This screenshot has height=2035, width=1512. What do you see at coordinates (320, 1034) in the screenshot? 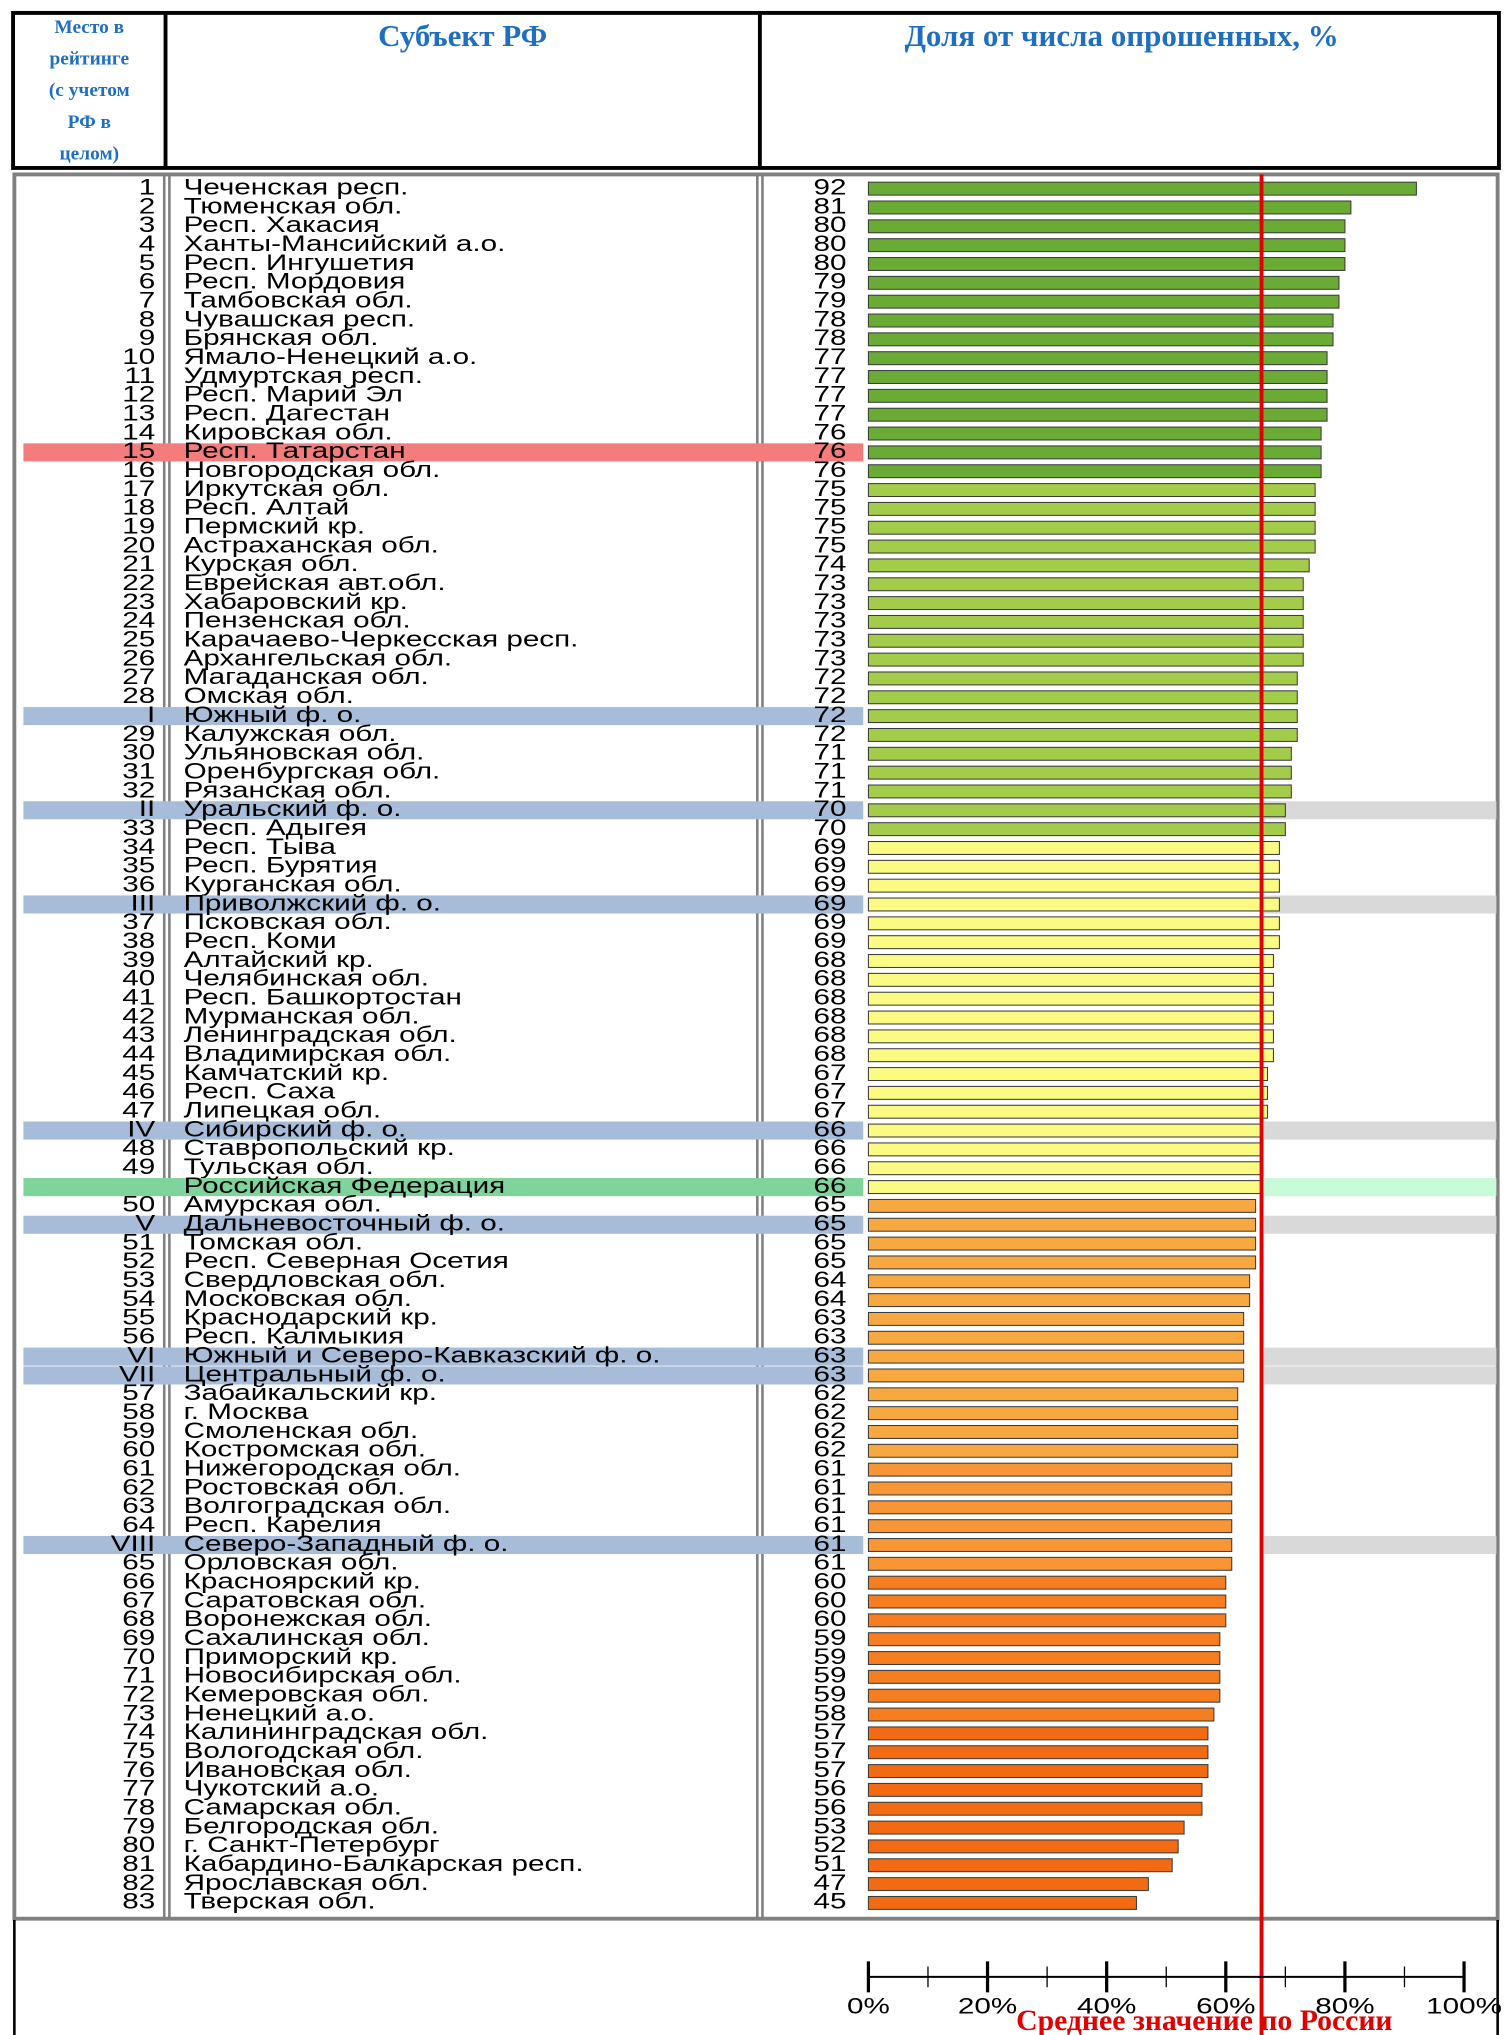
I see `region-name: Ленинградская обл.` at bounding box center [320, 1034].